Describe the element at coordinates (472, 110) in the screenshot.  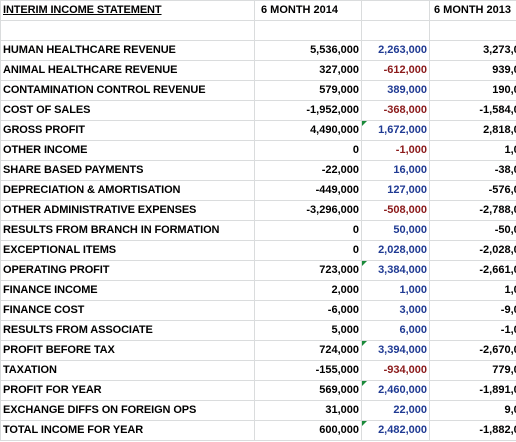
I see `value-2013-cell: -1,584,000` at that location.